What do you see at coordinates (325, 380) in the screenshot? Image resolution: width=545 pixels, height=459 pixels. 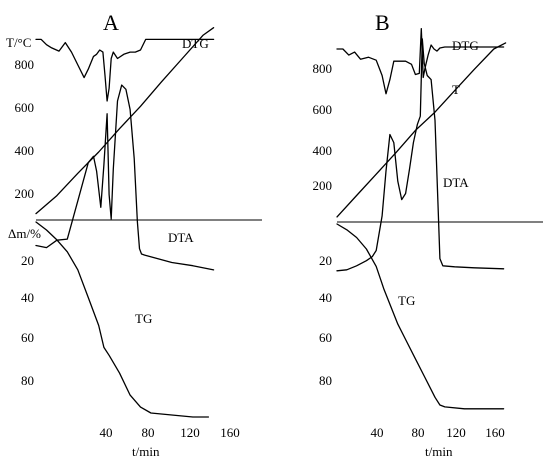 I see `panel-b-m-tick: 80` at bounding box center [325, 380].